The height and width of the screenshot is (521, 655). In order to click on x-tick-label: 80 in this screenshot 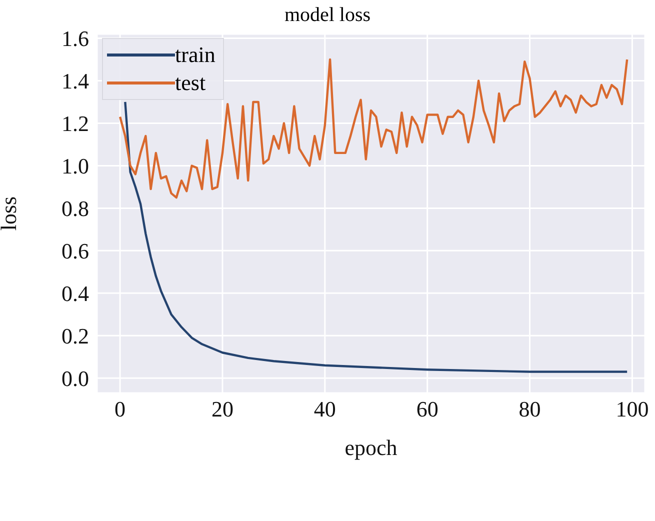, I will do `click(529, 409)`.